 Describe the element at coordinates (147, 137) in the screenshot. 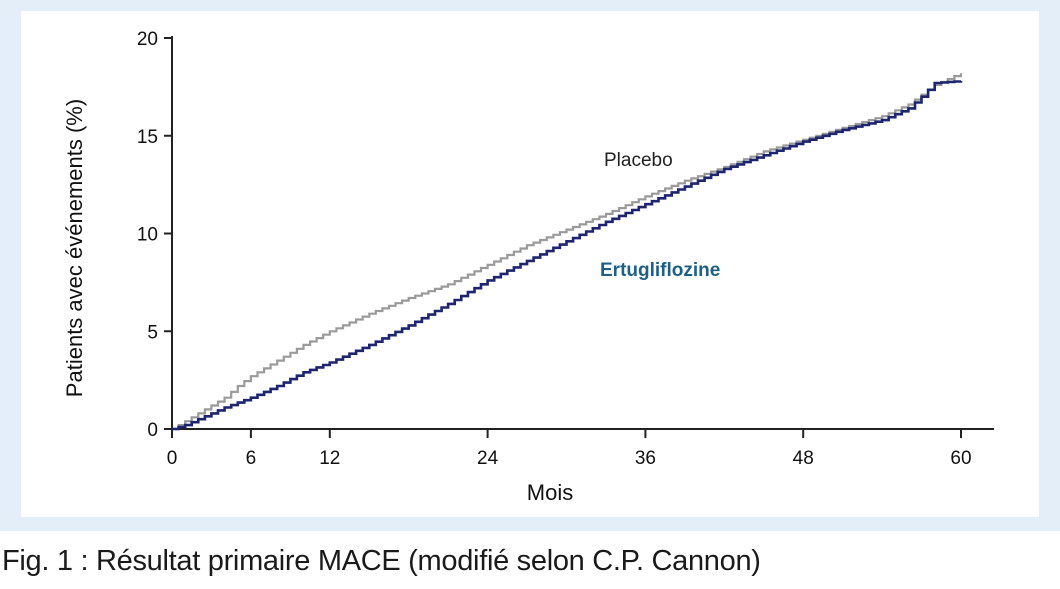

I see `y-tick-label: 15` at that location.